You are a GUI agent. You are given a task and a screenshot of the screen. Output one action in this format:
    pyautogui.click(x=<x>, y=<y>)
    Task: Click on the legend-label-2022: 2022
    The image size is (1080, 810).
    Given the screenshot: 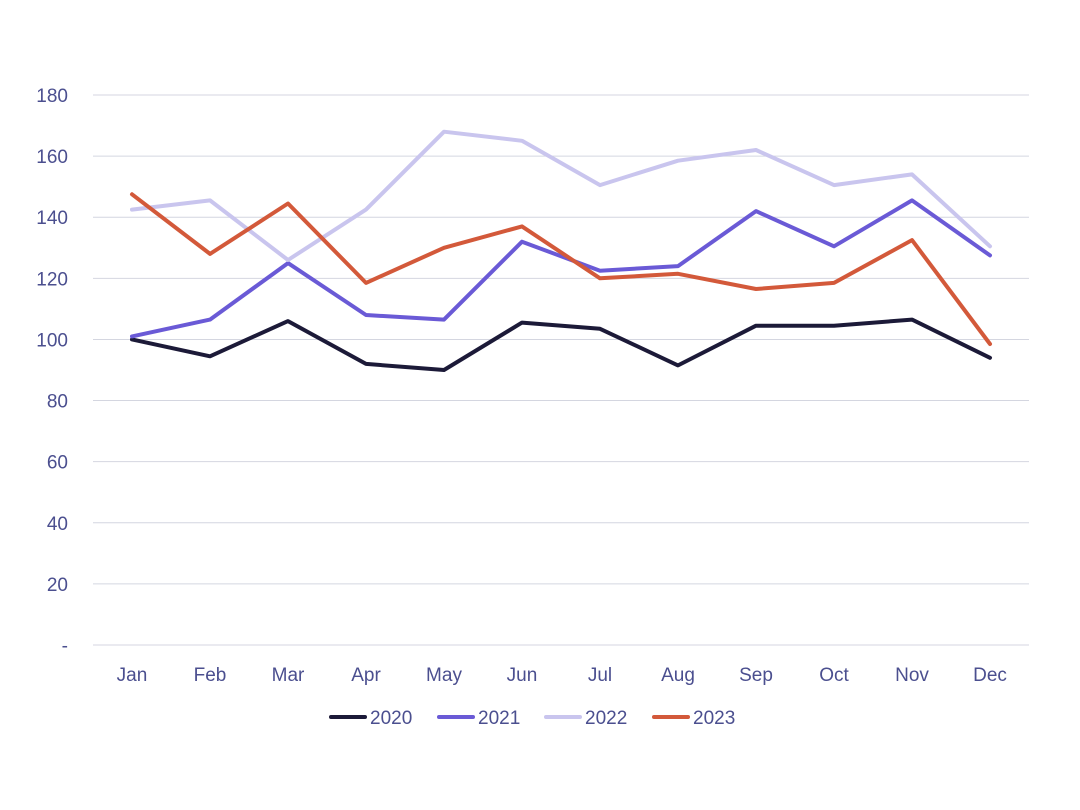 What is the action you would take?
    pyautogui.click(x=606, y=718)
    